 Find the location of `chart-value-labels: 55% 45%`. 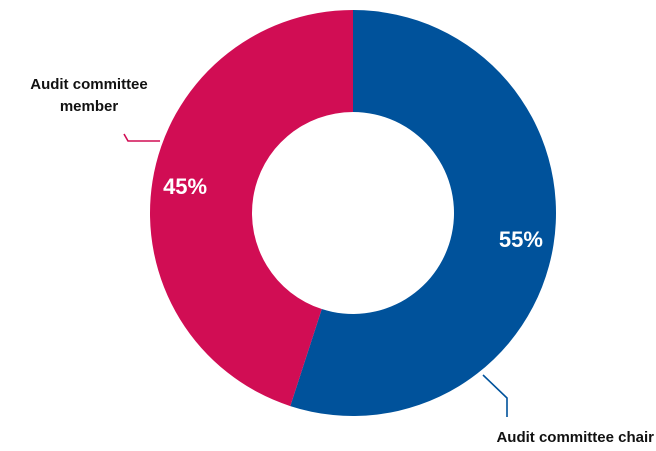

chart-value-labels: 55% 45% is located at coordinates (353, 213).